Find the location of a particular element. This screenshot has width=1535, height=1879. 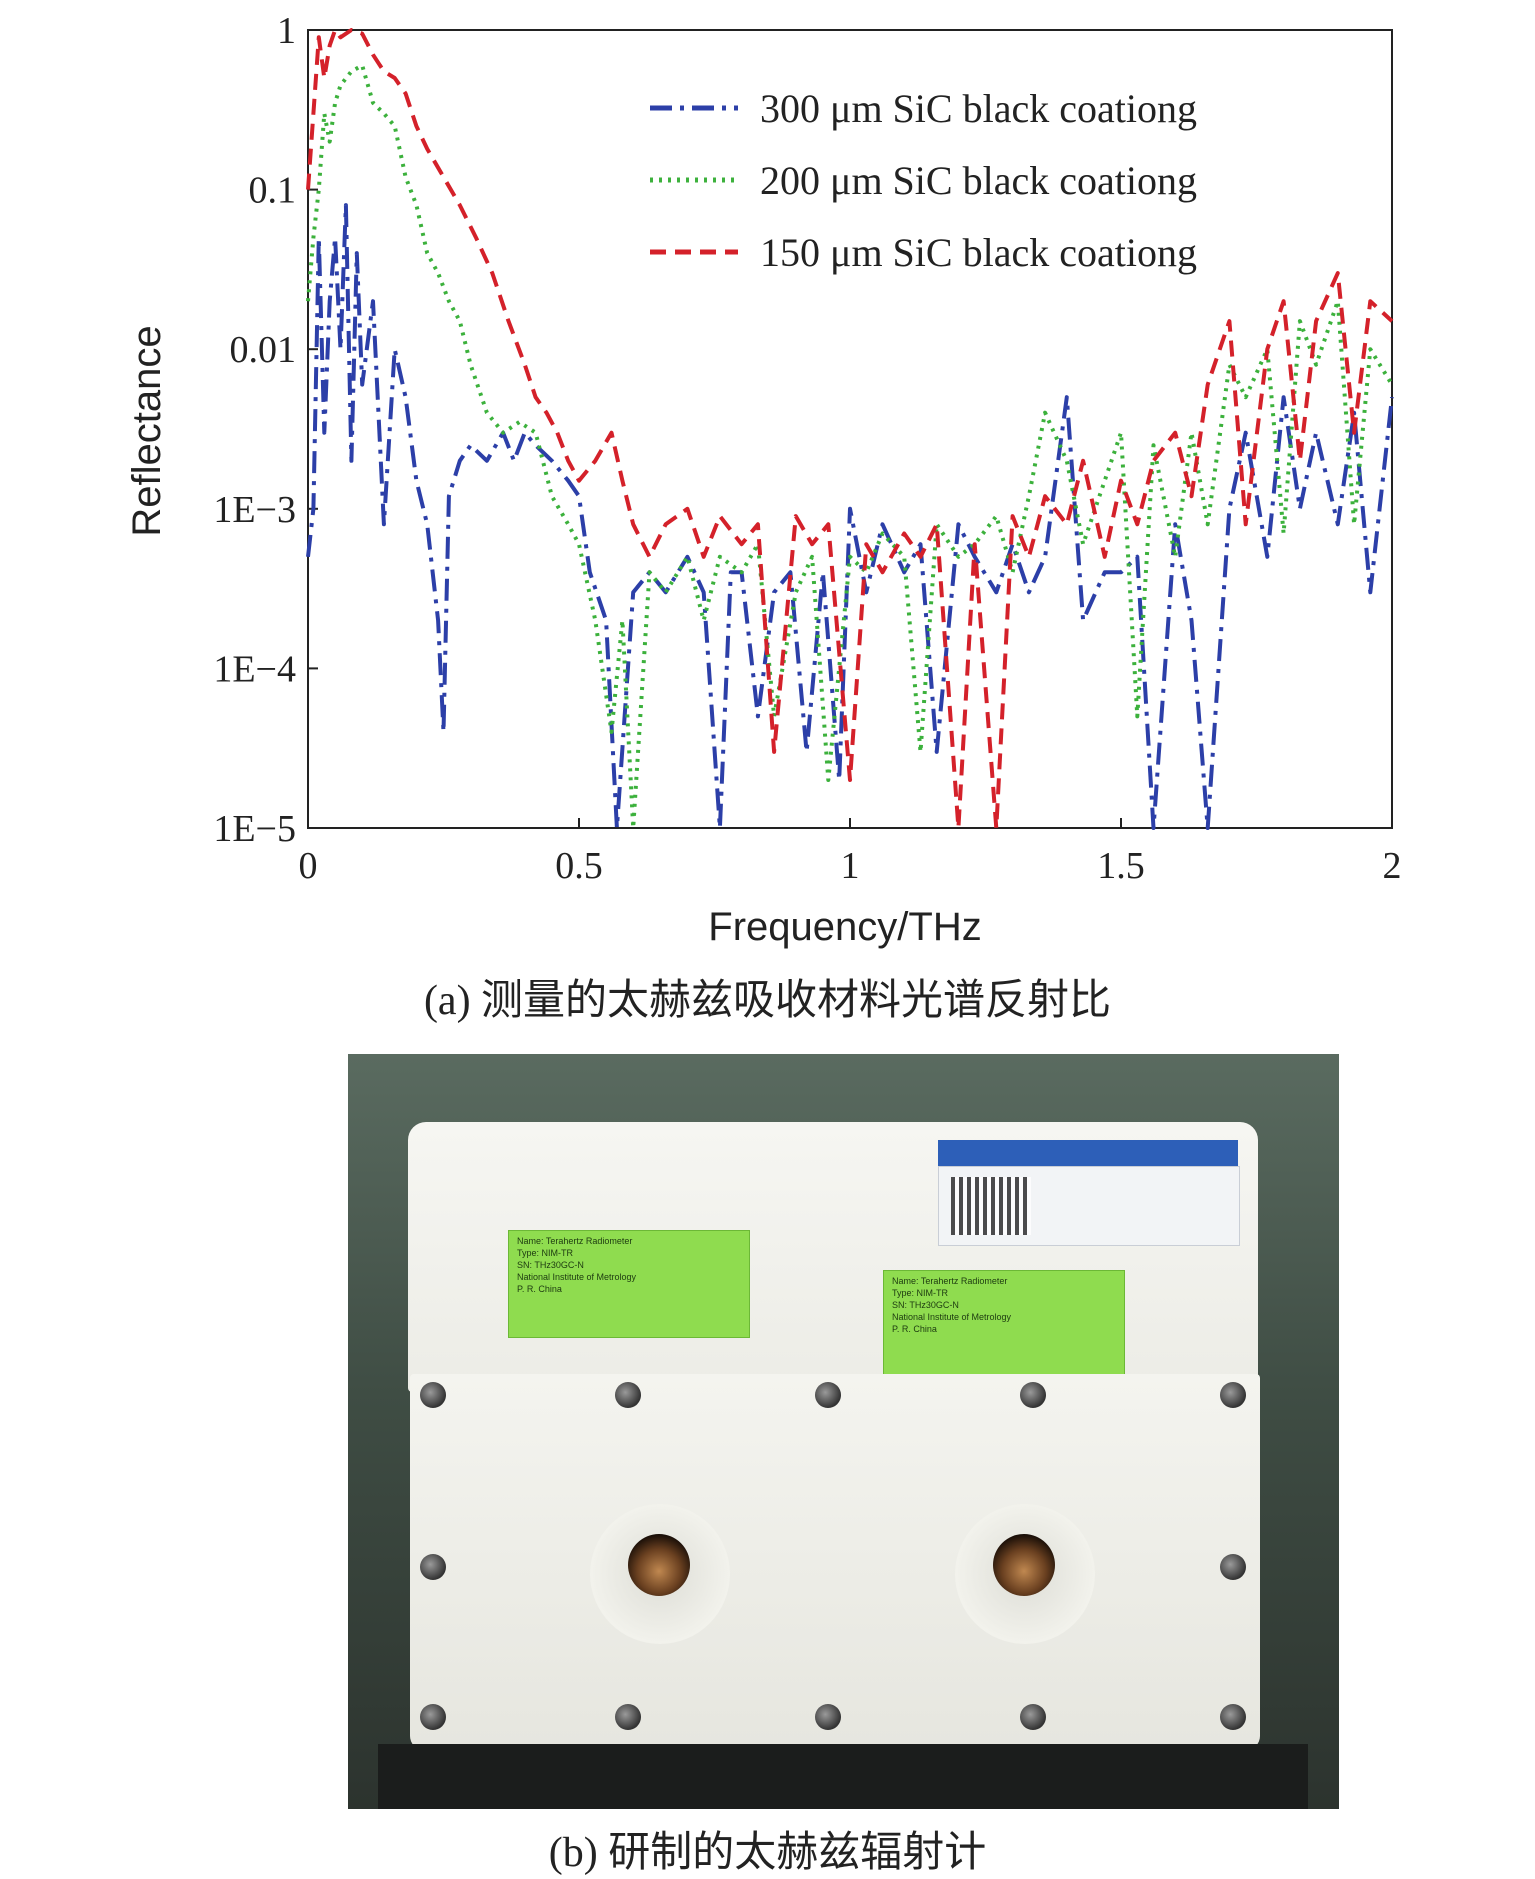

detector-port-right is located at coordinates (1025, 1574).